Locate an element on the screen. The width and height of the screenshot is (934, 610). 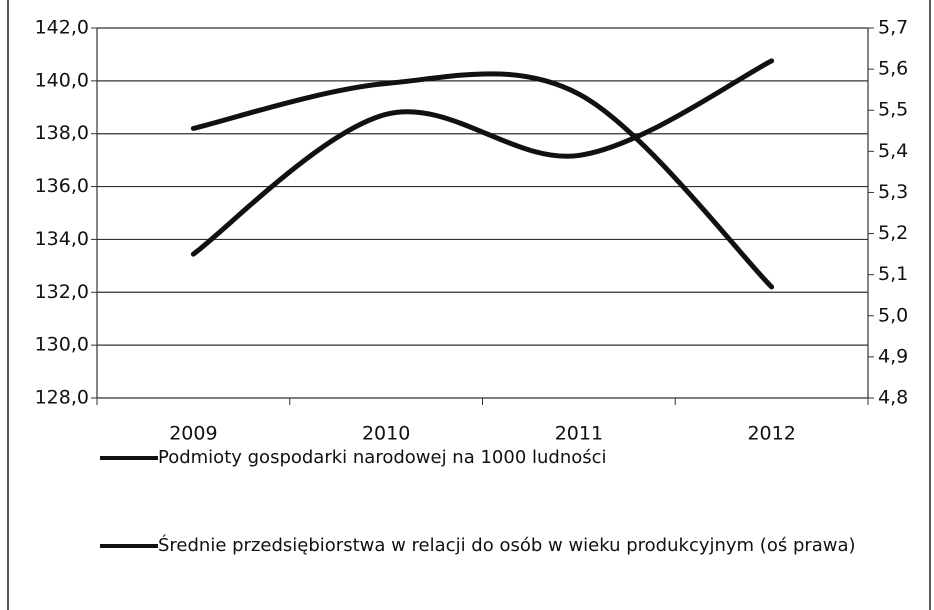
x-tick-label: 2011 is located at coordinates (579, 434).